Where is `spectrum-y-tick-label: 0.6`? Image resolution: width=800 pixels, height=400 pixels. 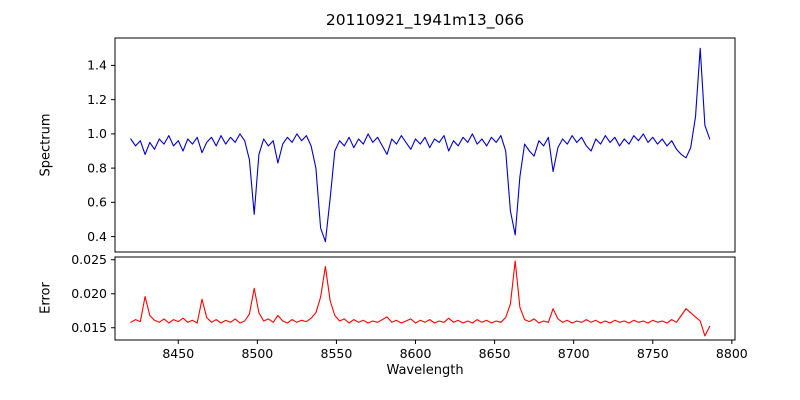
spectrum-y-tick-label: 0.6 is located at coordinates (97, 202).